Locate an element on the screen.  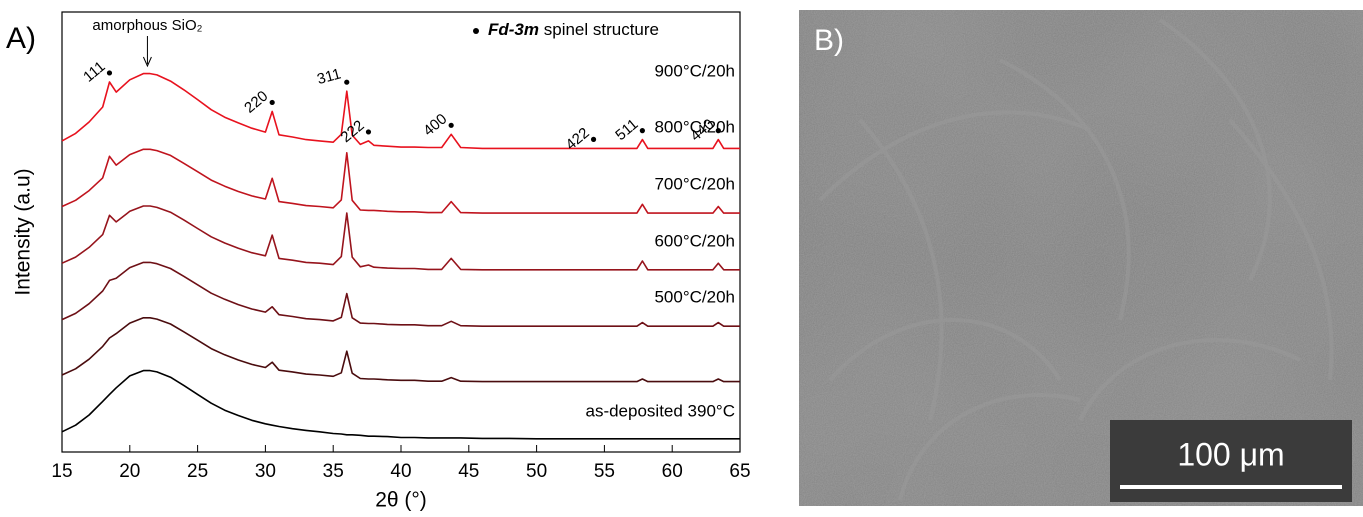
x-tick-label: 35 is located at coordinates (333, 471).